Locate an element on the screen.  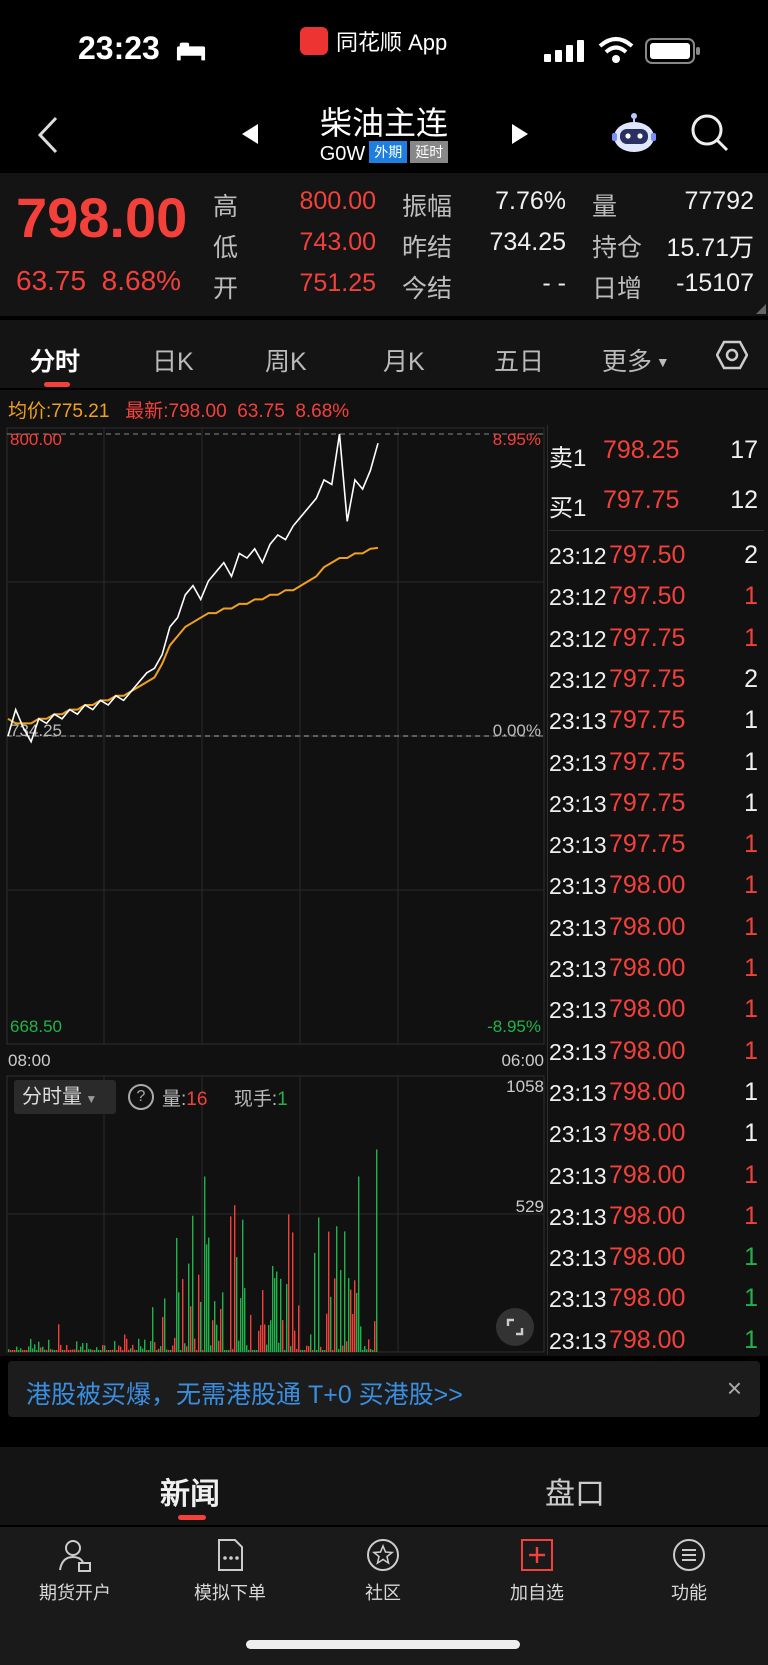
volume-label: 量 is located at coordinates (605, 207).